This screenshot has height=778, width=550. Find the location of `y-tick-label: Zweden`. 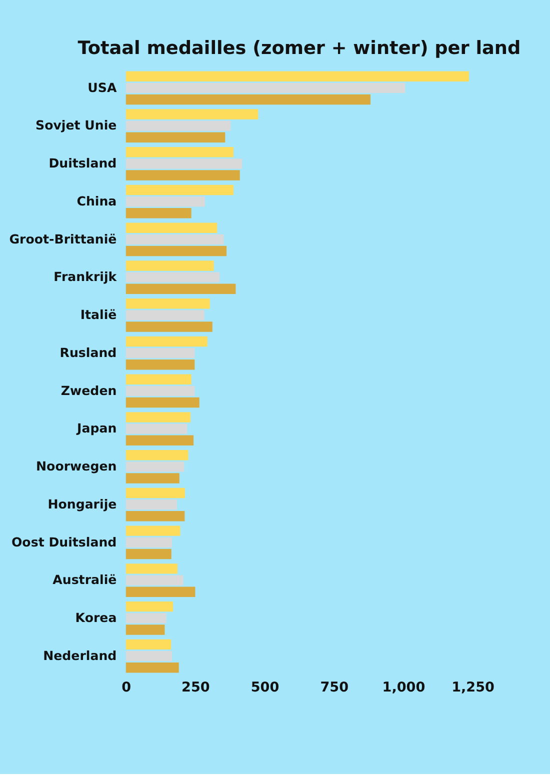

y-tick-label: Zweden is located at coordinates (88, 390).